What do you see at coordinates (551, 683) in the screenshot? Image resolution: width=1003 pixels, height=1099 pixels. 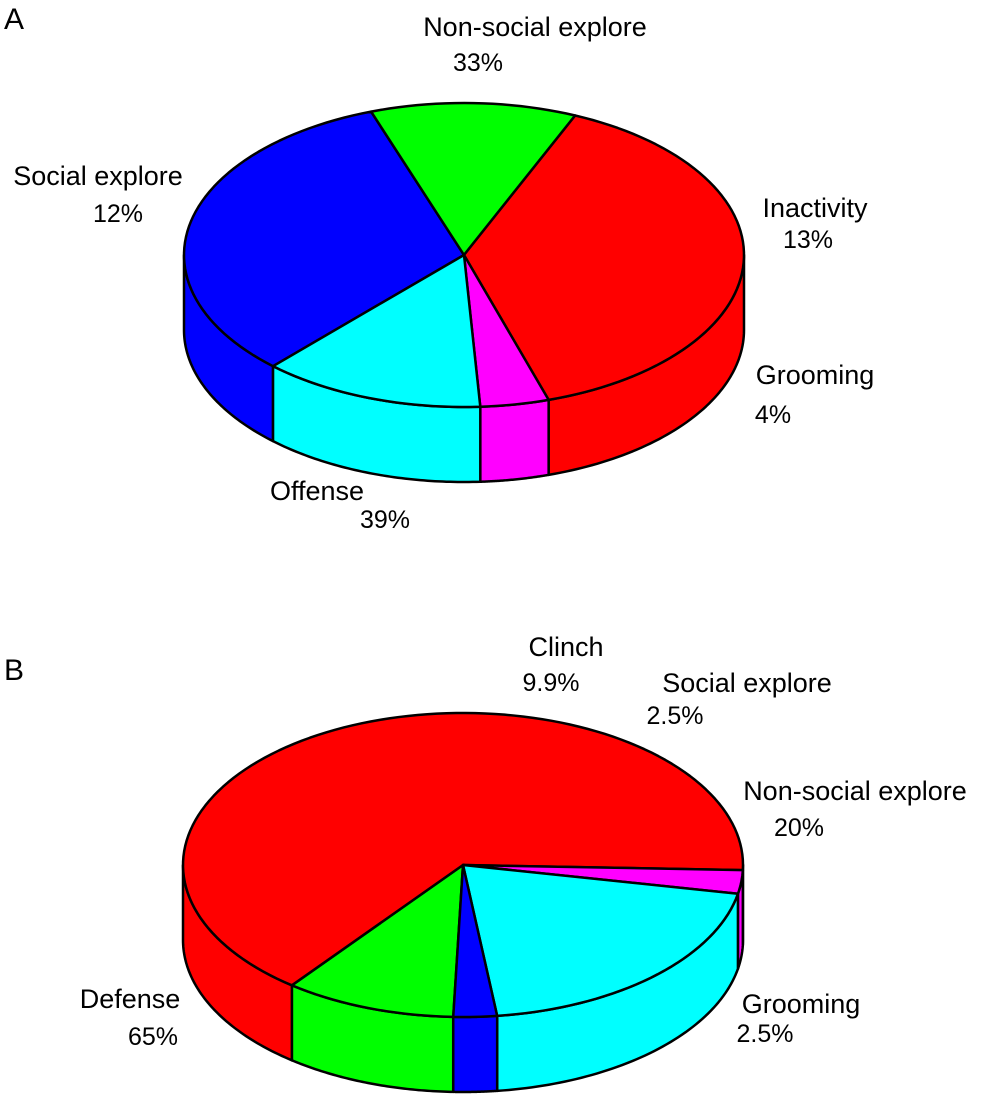 I see `value-clinch: 9.9%` at bounding box center [551, 683].